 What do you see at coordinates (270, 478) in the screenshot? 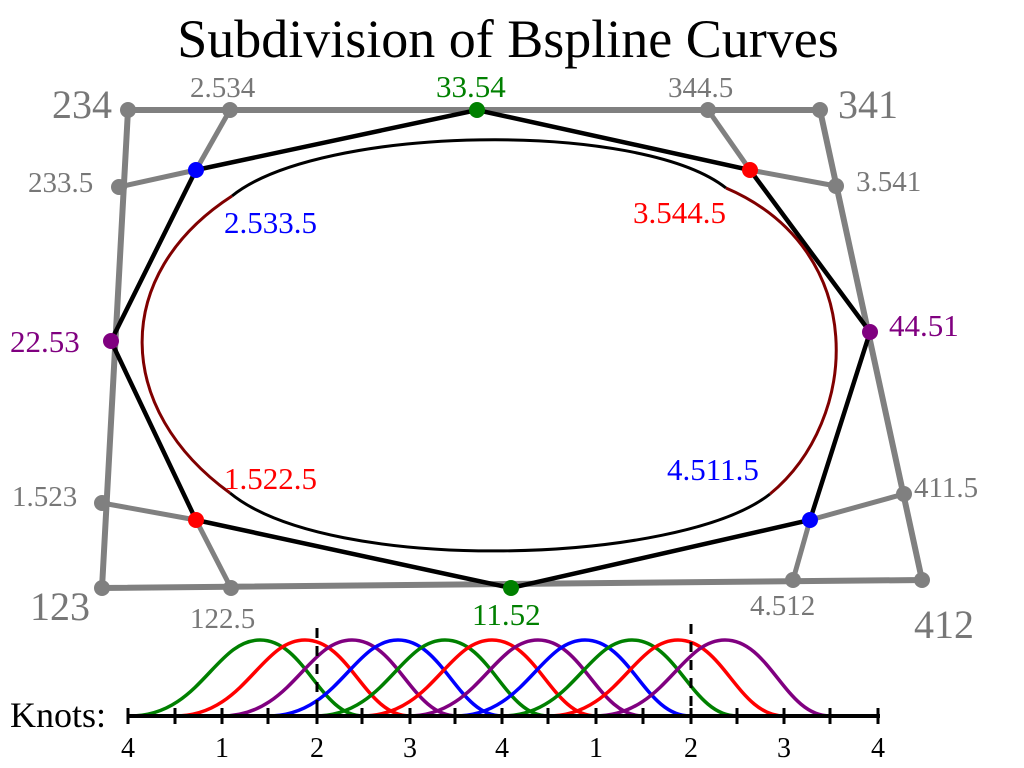
I see `label-1-522-5: 1.522.5` at bounding box center [270, 478].